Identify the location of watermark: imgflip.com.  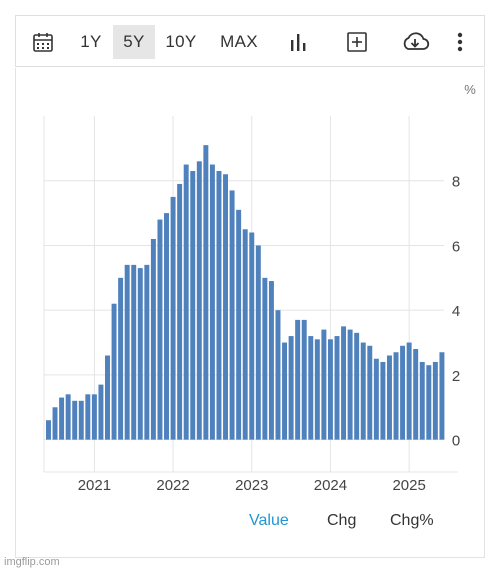
(32, 562).